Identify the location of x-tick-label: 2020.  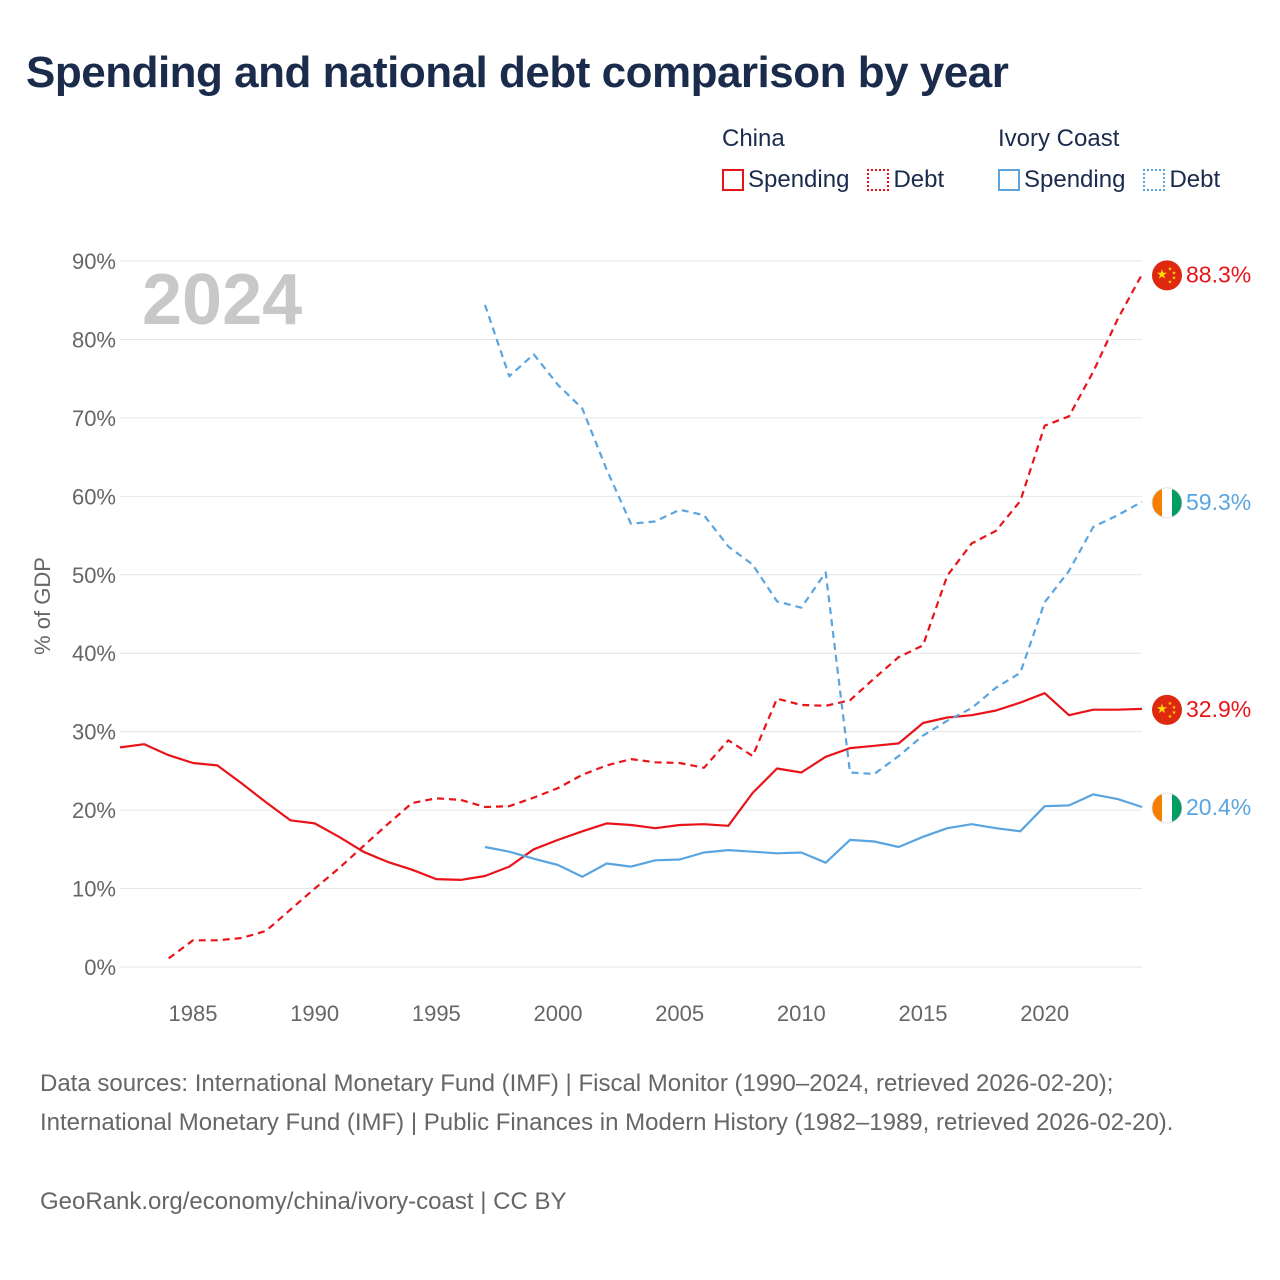
(1044, 1013).